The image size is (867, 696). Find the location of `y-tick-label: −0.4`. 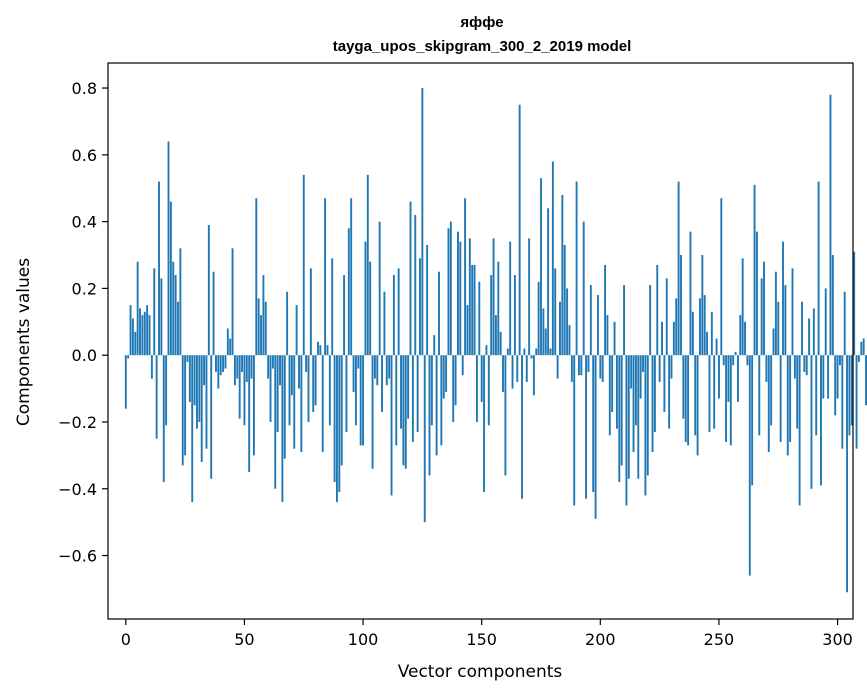

y-tick-label: −0.4 is located at coordinates (77, 489).